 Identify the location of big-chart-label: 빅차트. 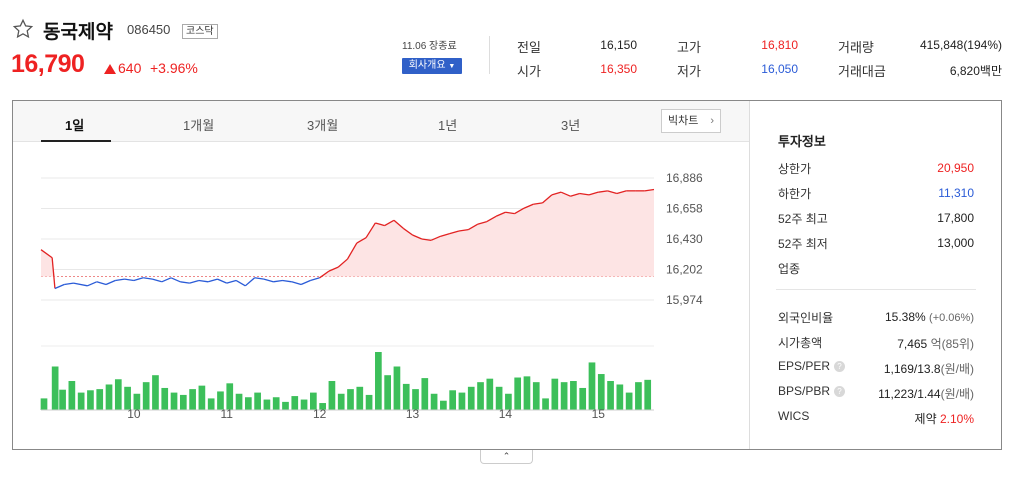
(683, 121).